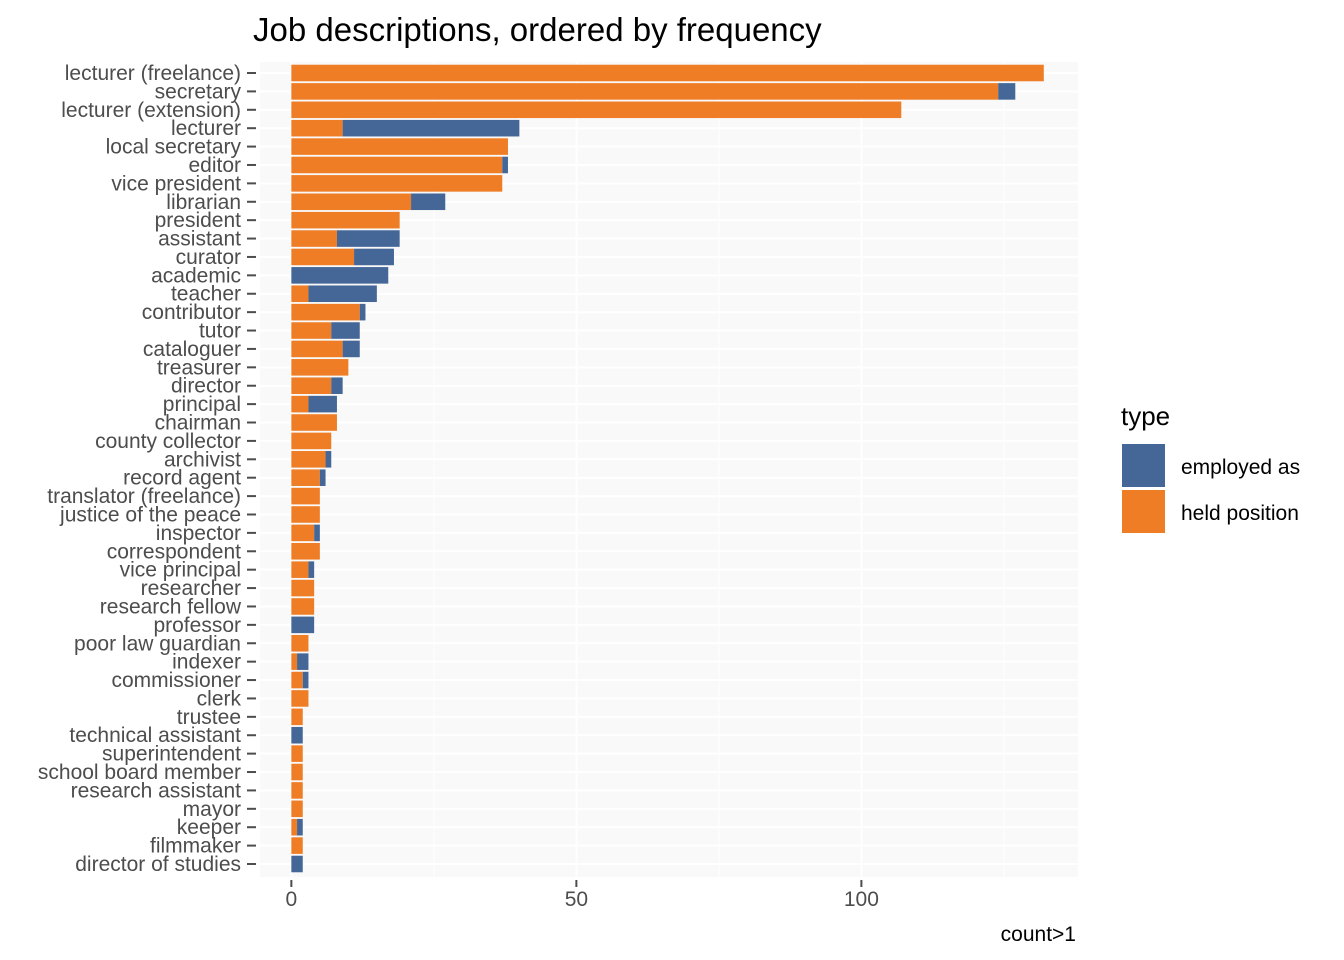 The image size is (1344, 960). Describe the element at coordinates (150, 514) in the screenshot. I see `y-tick-label: justice of the peace` at that location.